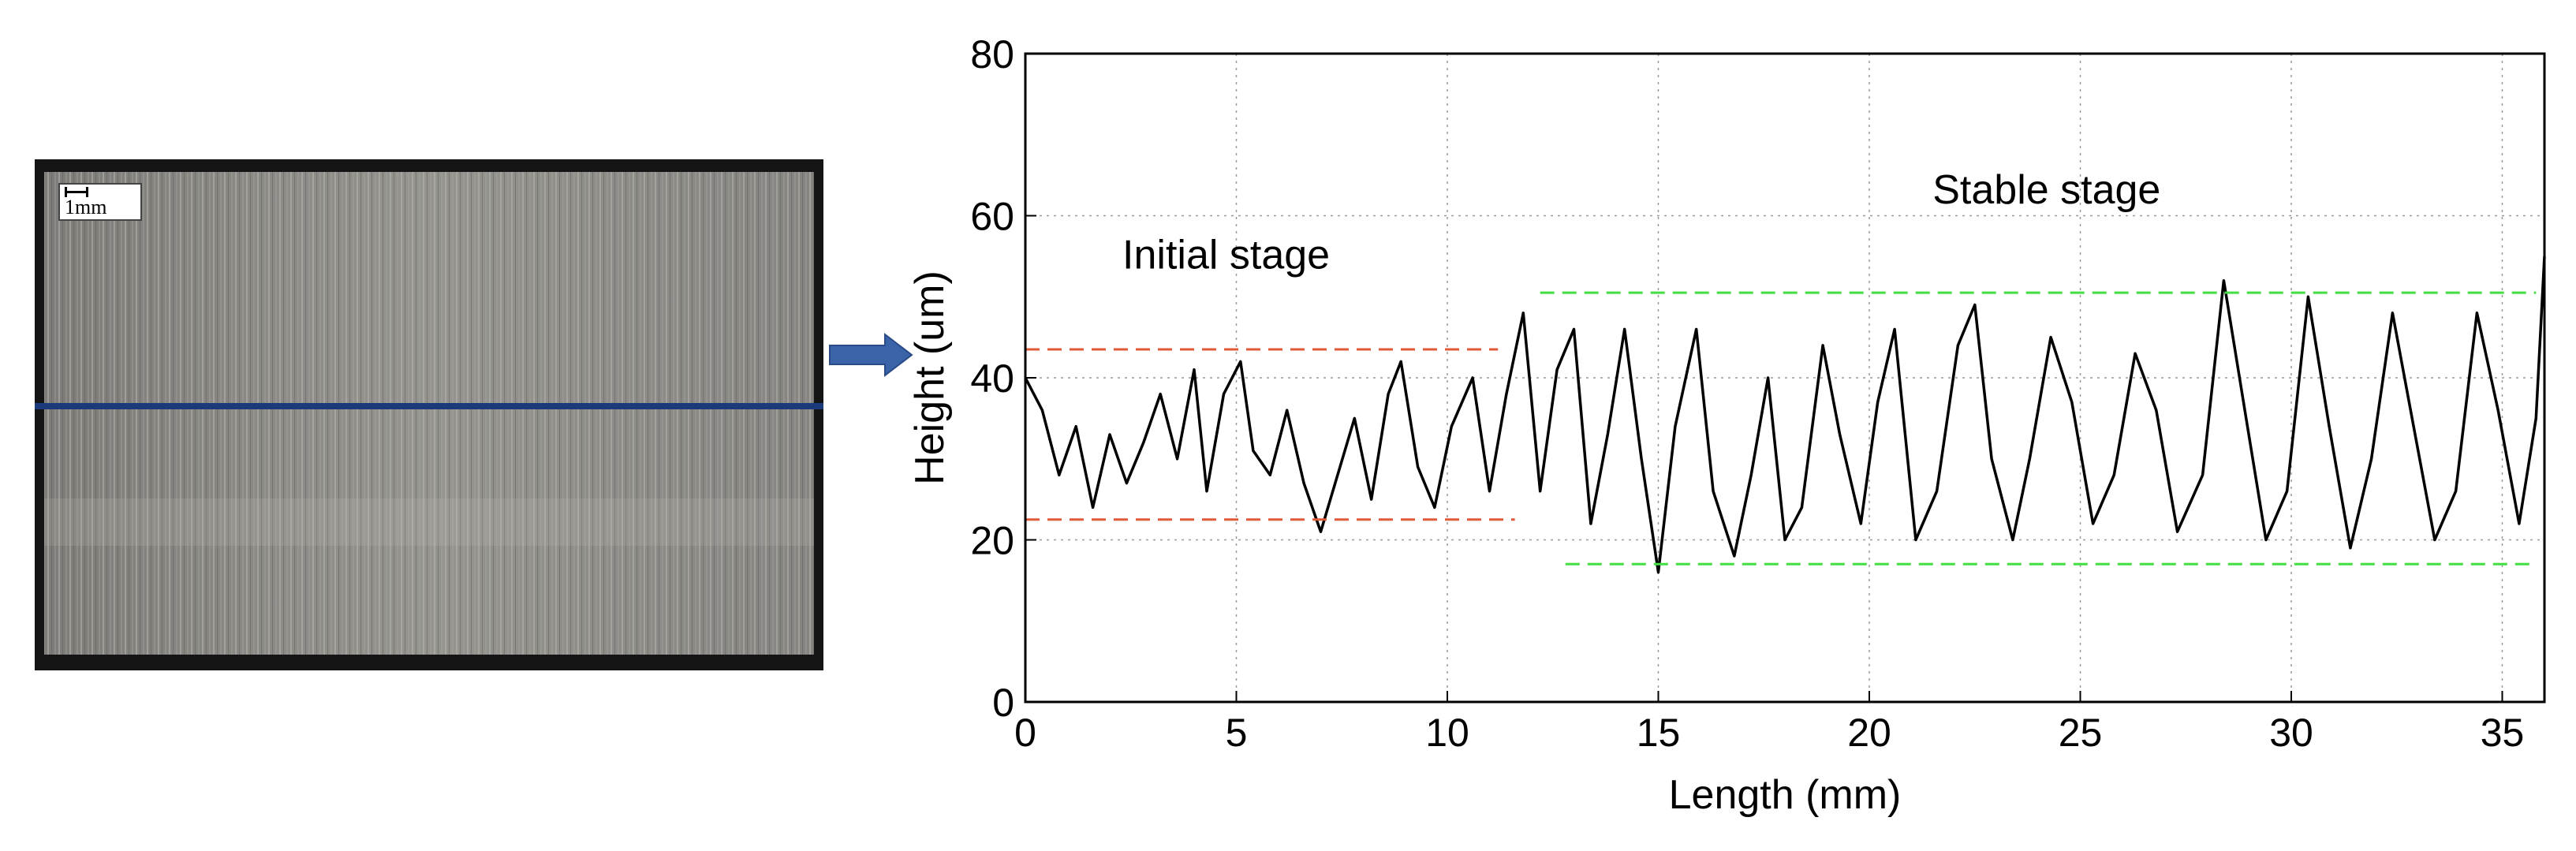 The width and height of the screenshot is (2576, 851). Describe the element at coordinates (429, 522) in the screenshot. I see `surface-band-light` at that location.